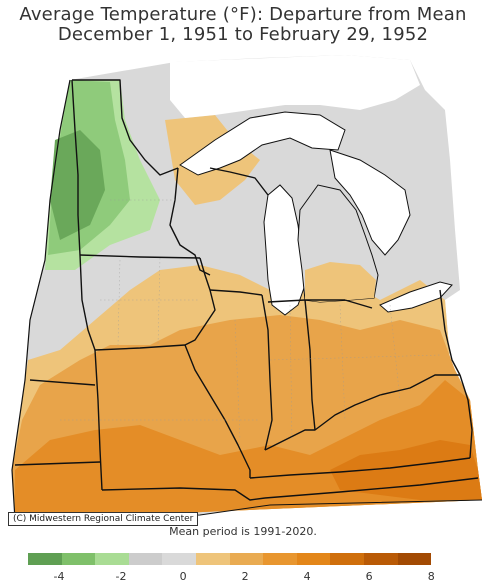 The height and width of the screenshot is (585, 486). What do you see at coordinates (41, 300) in the screenshot?
I see `map-outline` at bounding box center [41, 300].